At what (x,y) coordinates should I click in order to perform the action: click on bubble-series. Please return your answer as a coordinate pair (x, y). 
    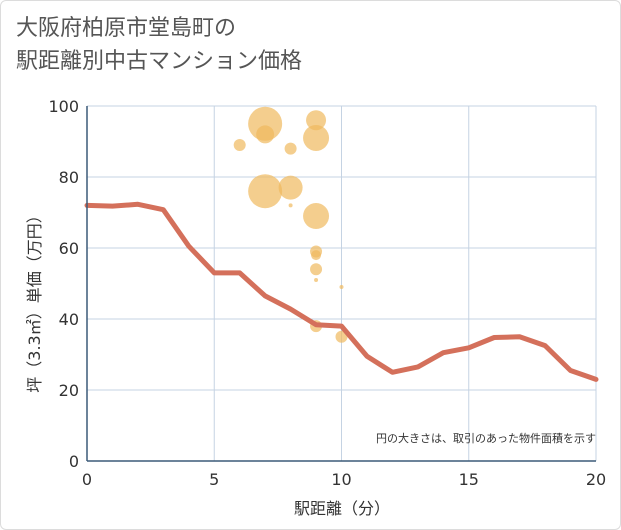
    Looking at the image, I should click on (290, 224).